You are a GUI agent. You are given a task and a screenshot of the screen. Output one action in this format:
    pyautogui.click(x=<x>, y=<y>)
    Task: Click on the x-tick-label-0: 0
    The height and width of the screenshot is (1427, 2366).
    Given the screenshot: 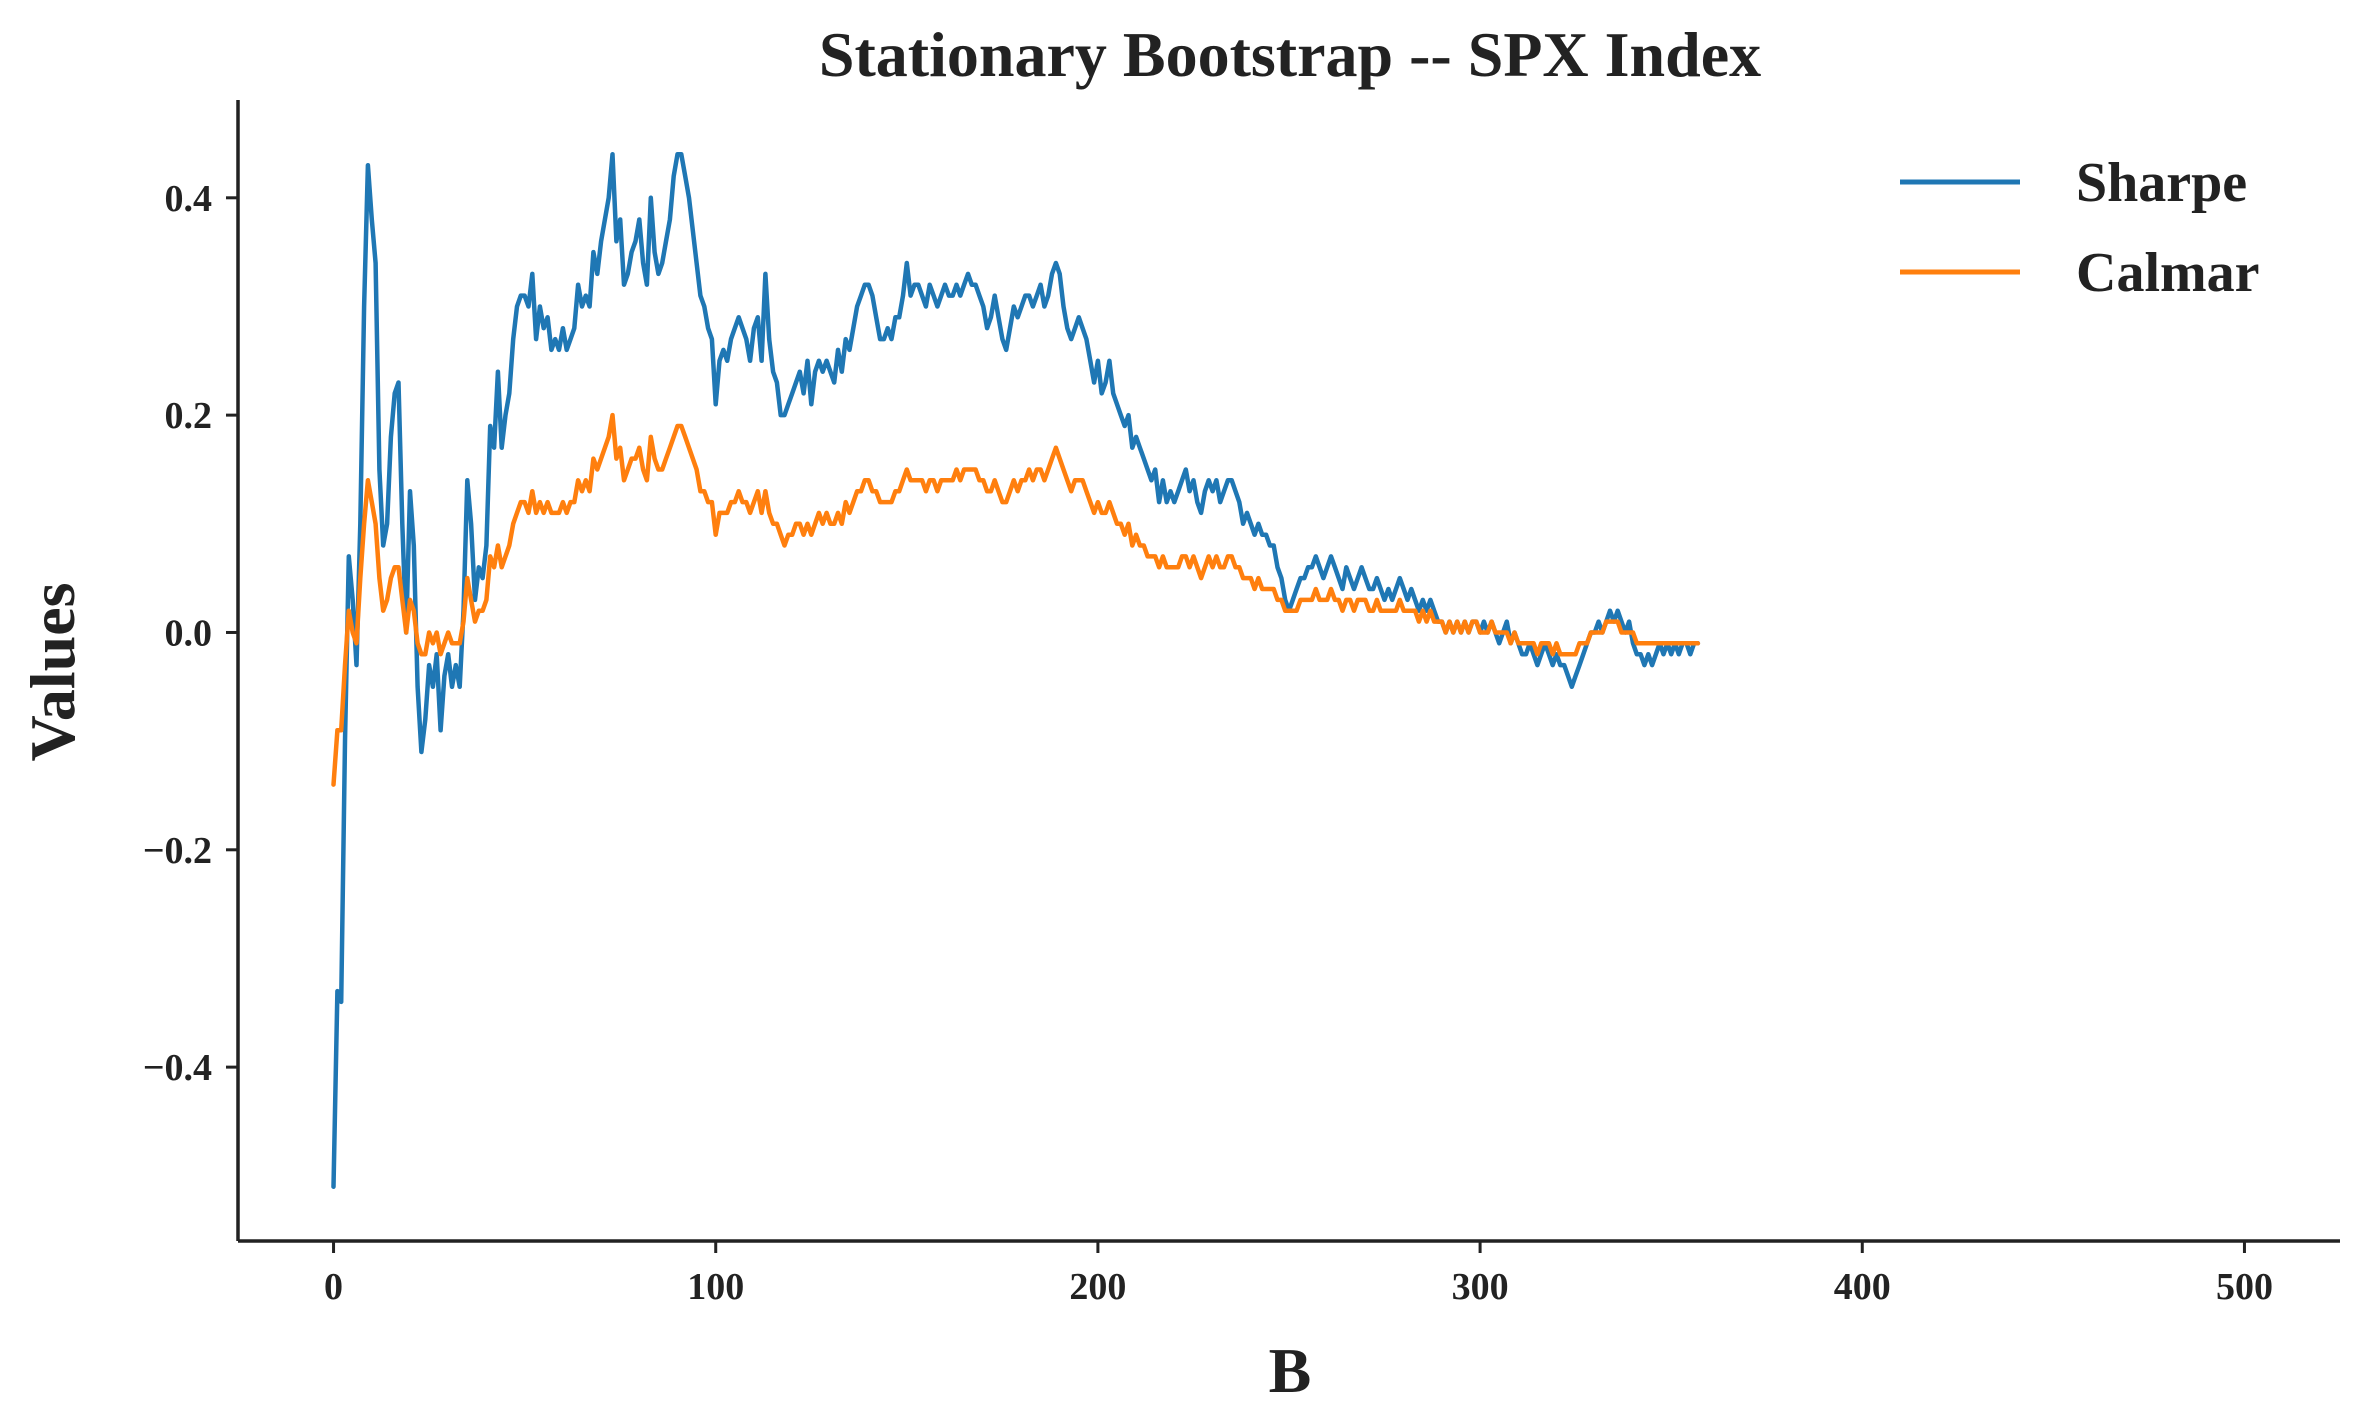 What is the action you would take?
    pyautogui.click(x=333, y=1287)
    